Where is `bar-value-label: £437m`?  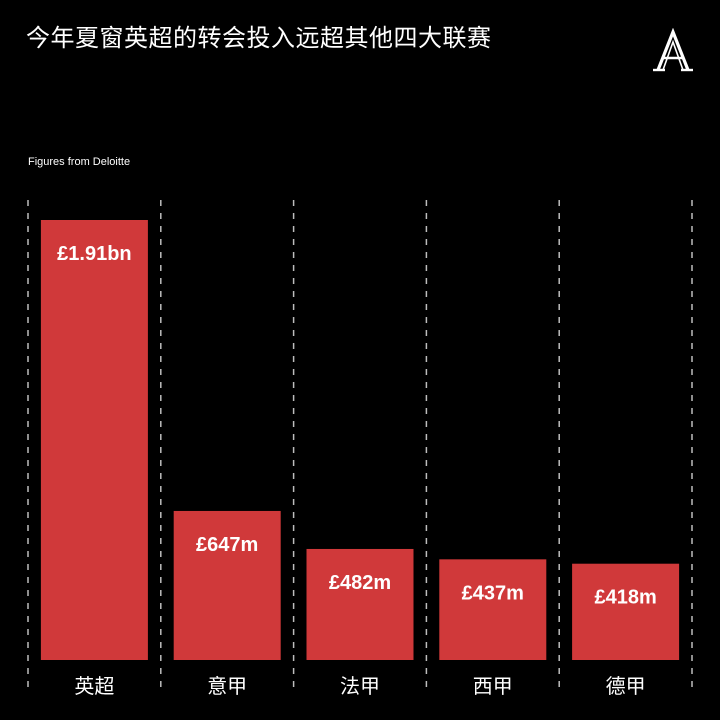
bar-value-label: £437m is located at coordinates (493, 593).